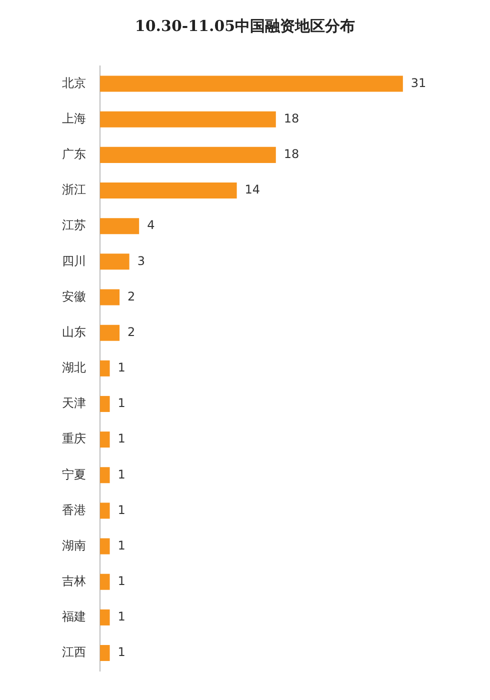 The image size is (490, 700). Describe the element at coordinates (151, 225) in the screenshot. I see `data-label: 4` at that location.